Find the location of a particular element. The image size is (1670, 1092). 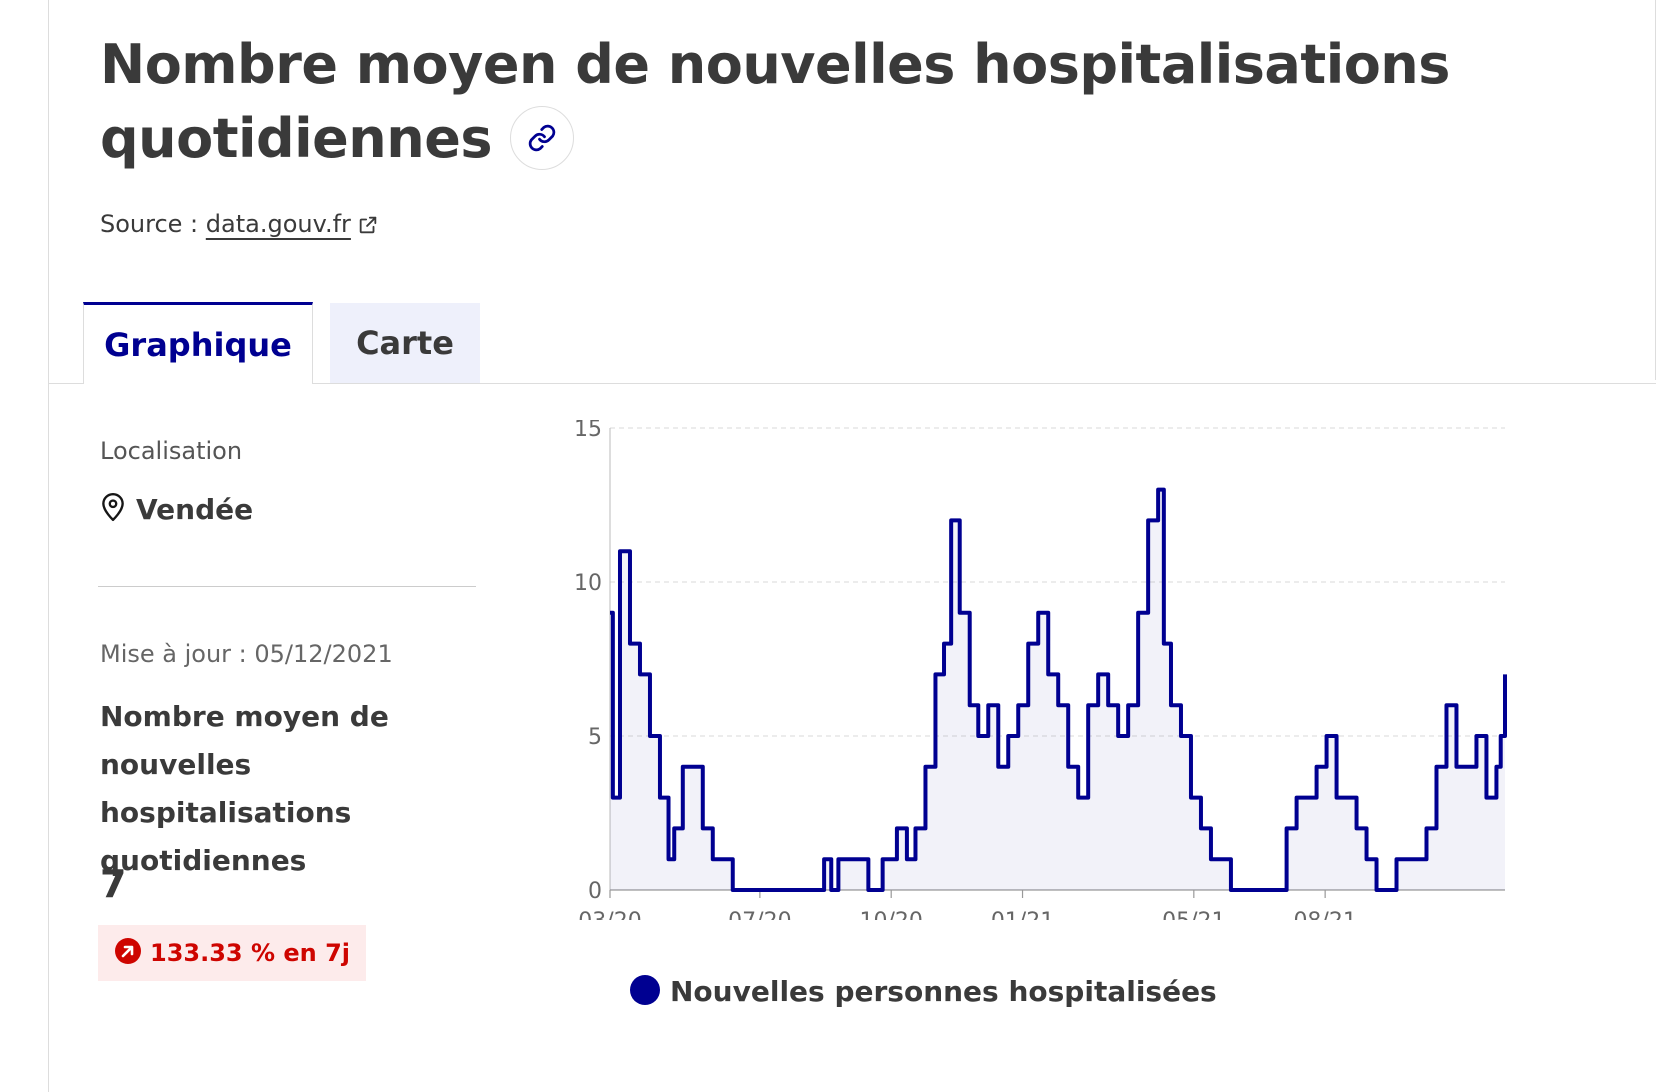

map-pin-icon is located at coordinates (113, 507).